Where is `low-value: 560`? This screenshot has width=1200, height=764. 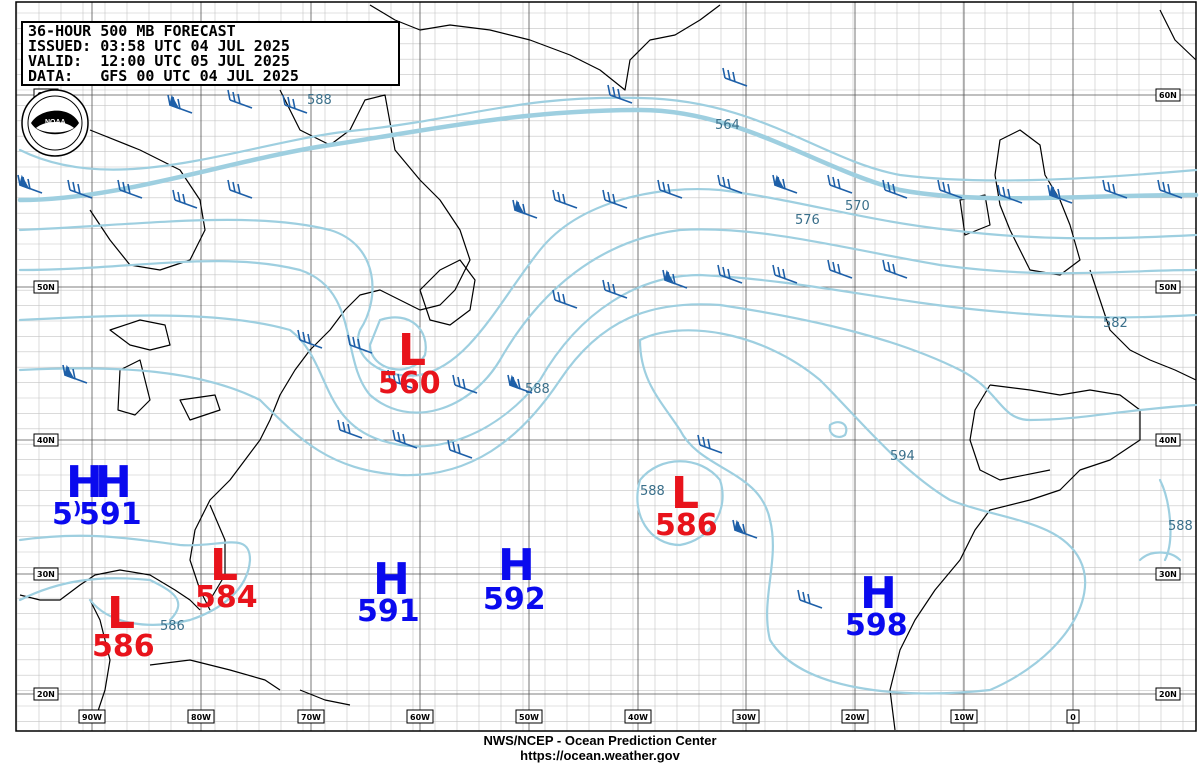
low-value: 560 is located at coordinates (409, 383).